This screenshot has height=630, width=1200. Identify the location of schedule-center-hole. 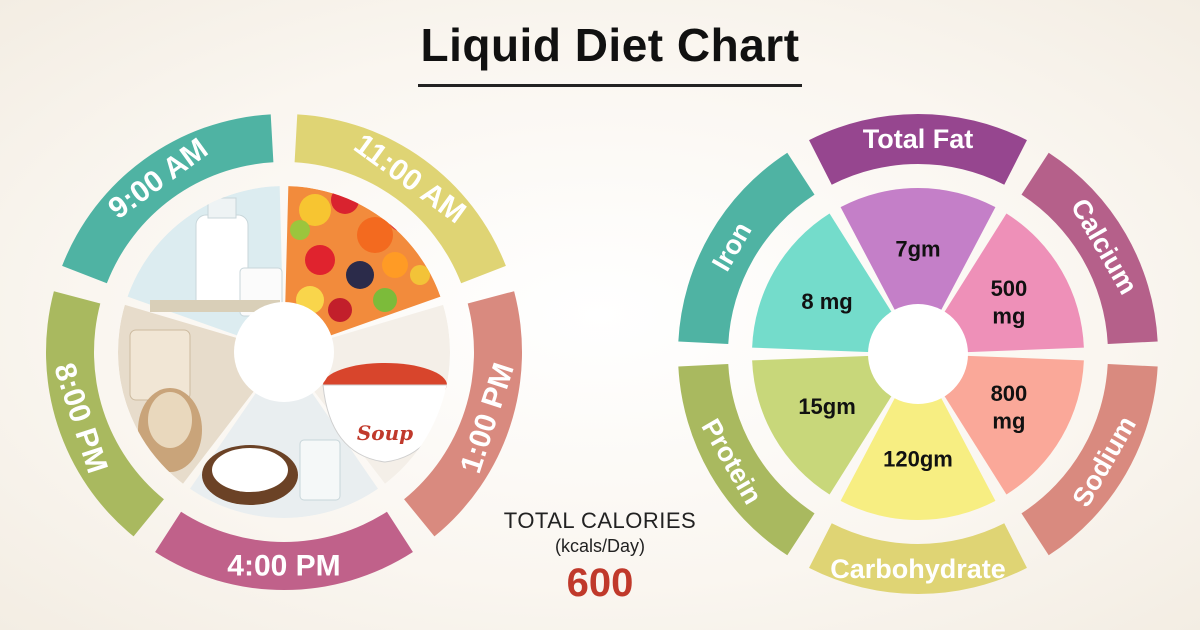
(284, 352).